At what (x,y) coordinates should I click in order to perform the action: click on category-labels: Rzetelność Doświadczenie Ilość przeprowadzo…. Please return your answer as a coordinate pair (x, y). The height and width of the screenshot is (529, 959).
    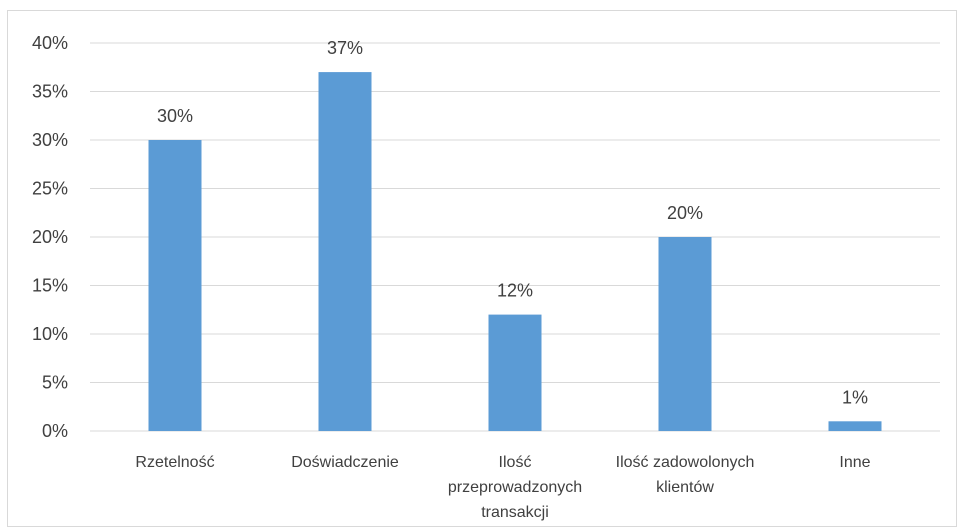
    Looking at the image, I should click on (502, 487).